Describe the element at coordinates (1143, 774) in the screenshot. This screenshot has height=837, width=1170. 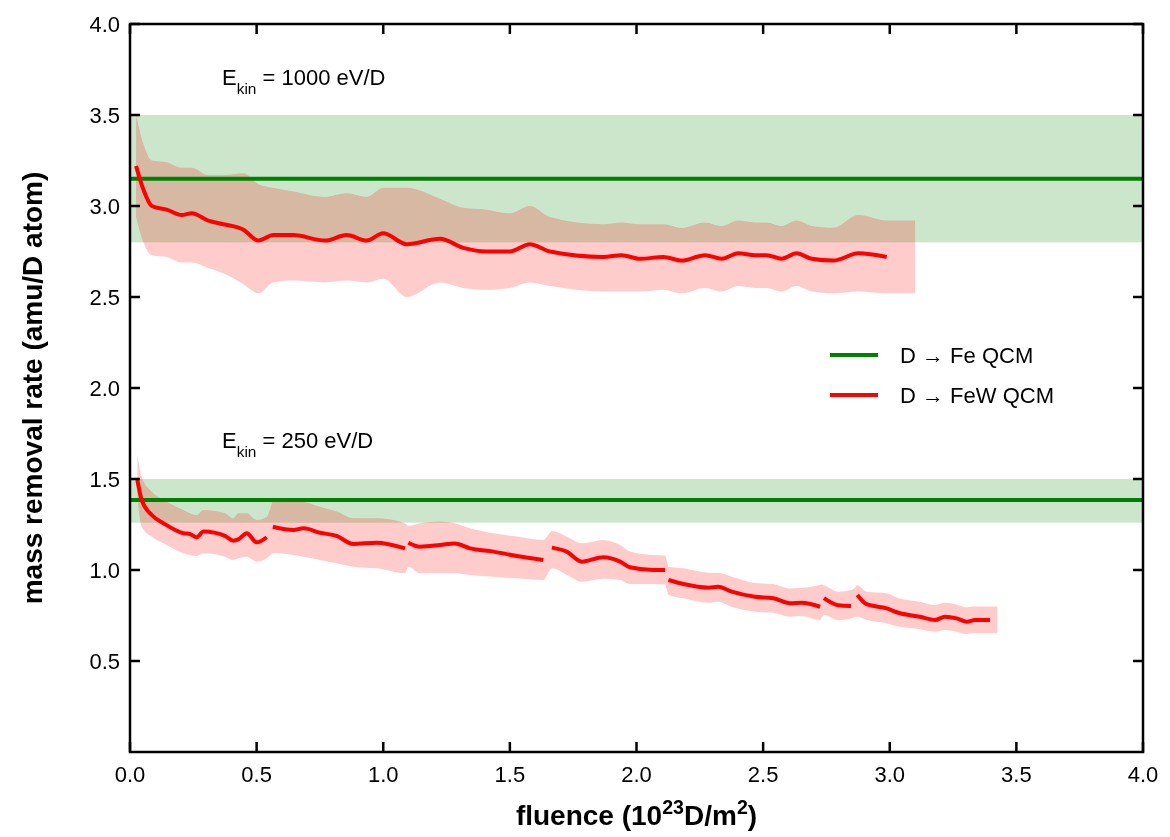
I see `x-tick-label: 4.0` at that location.